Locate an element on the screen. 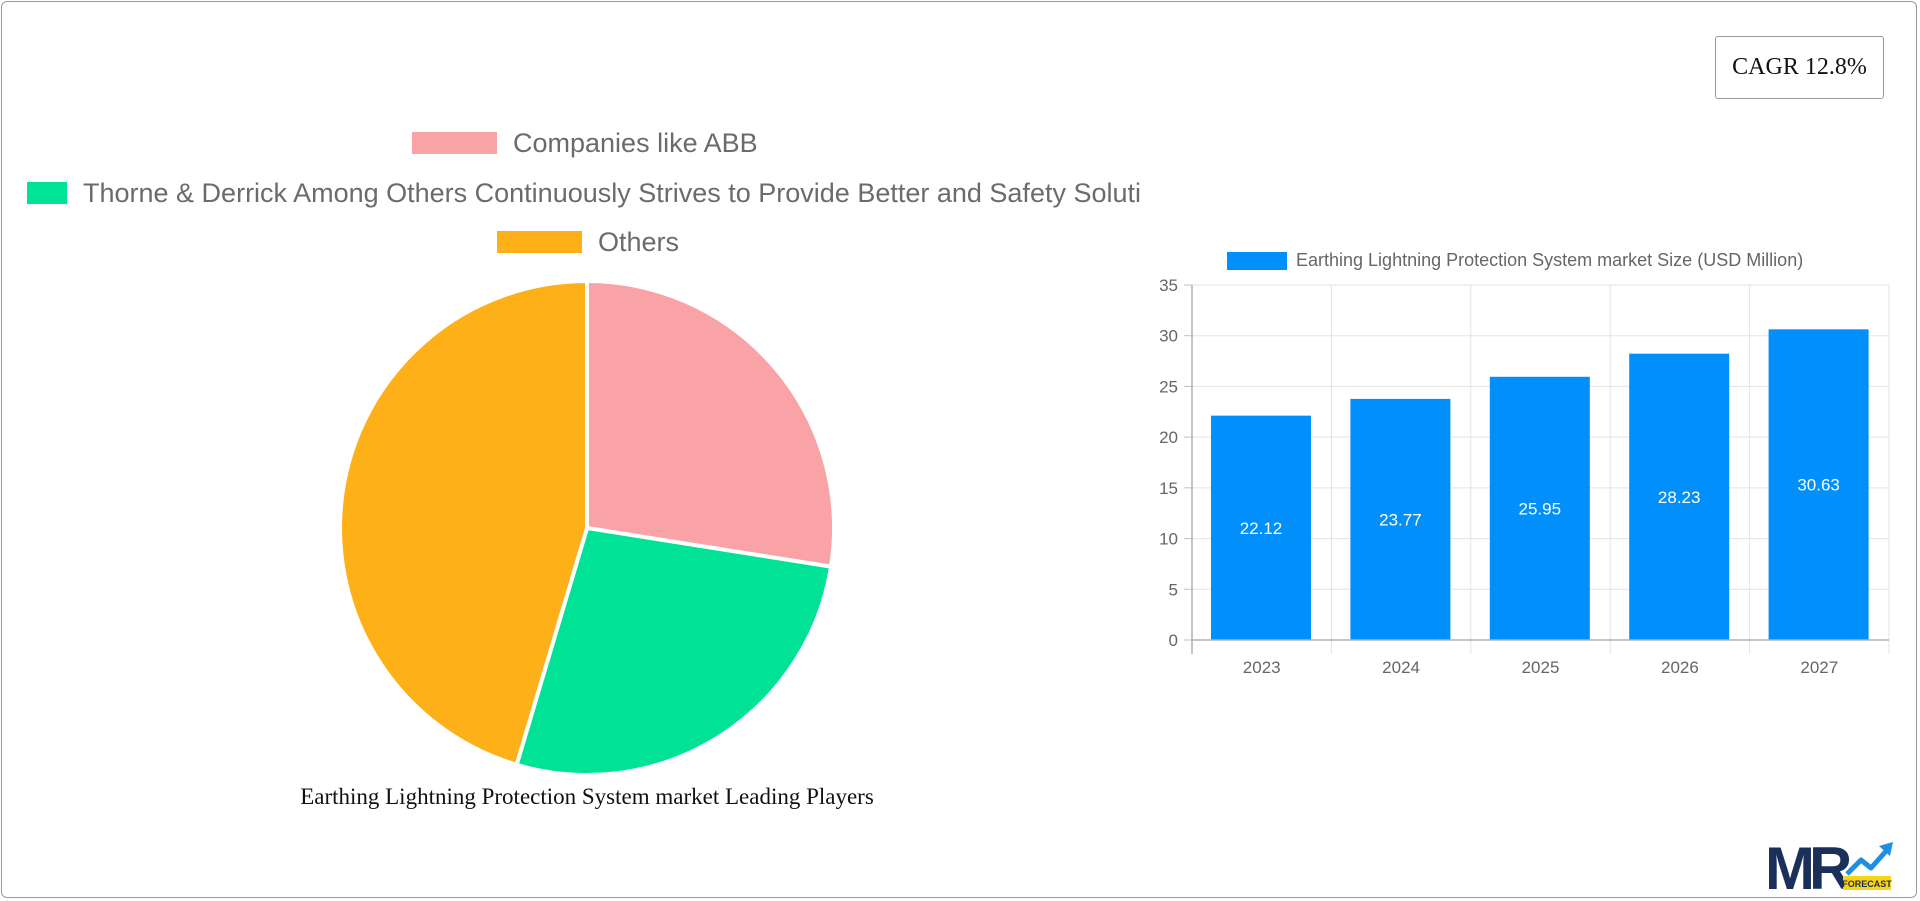  x-tick-label: 2026 is located at coordinates (1680, 667).